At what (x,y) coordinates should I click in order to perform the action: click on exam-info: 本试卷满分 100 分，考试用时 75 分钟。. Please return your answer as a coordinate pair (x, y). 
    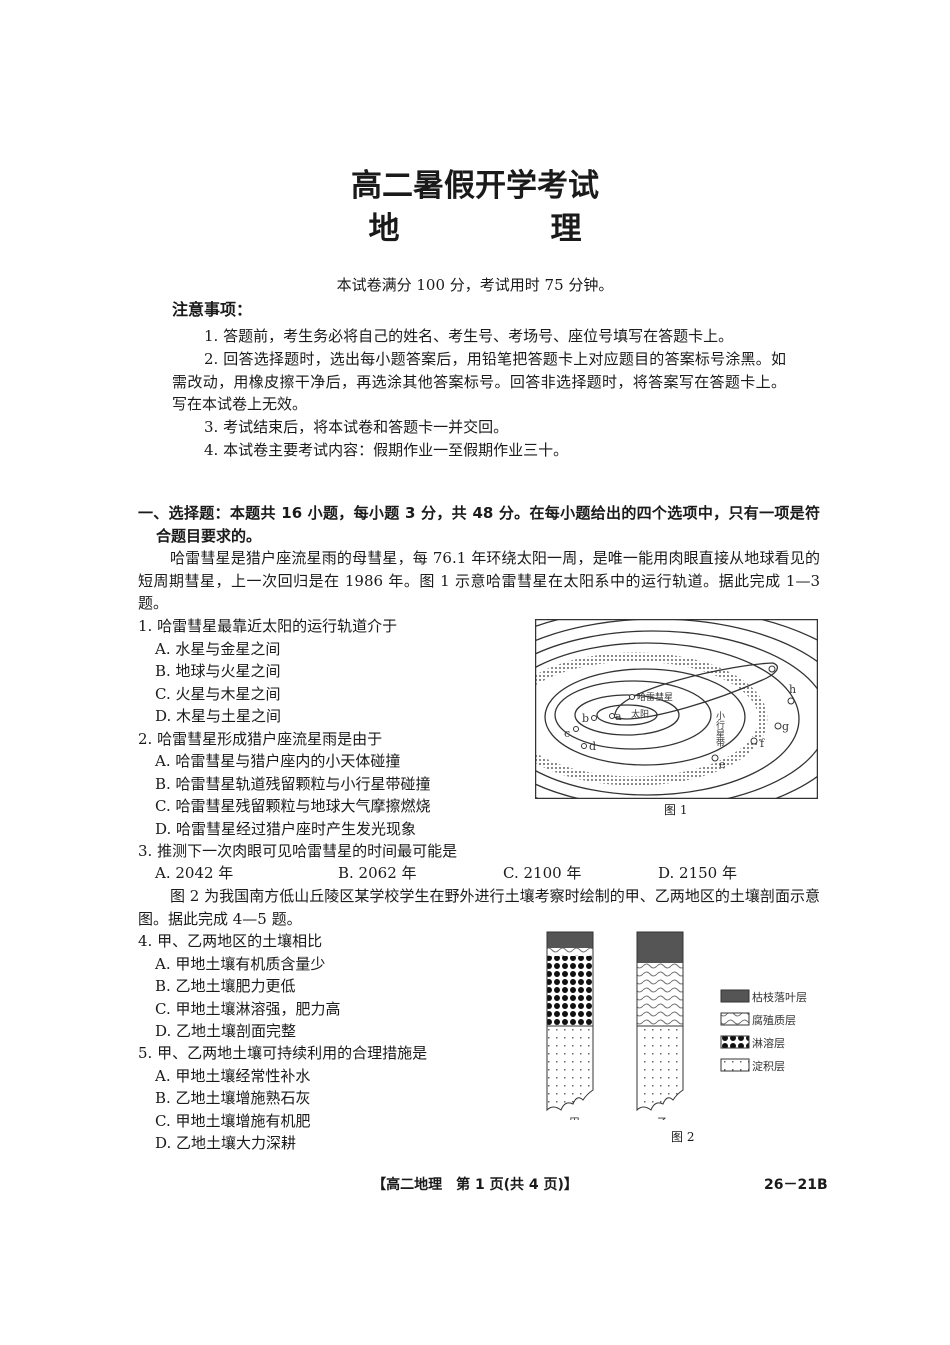
    Looking at the image, I should click on (475, 285).